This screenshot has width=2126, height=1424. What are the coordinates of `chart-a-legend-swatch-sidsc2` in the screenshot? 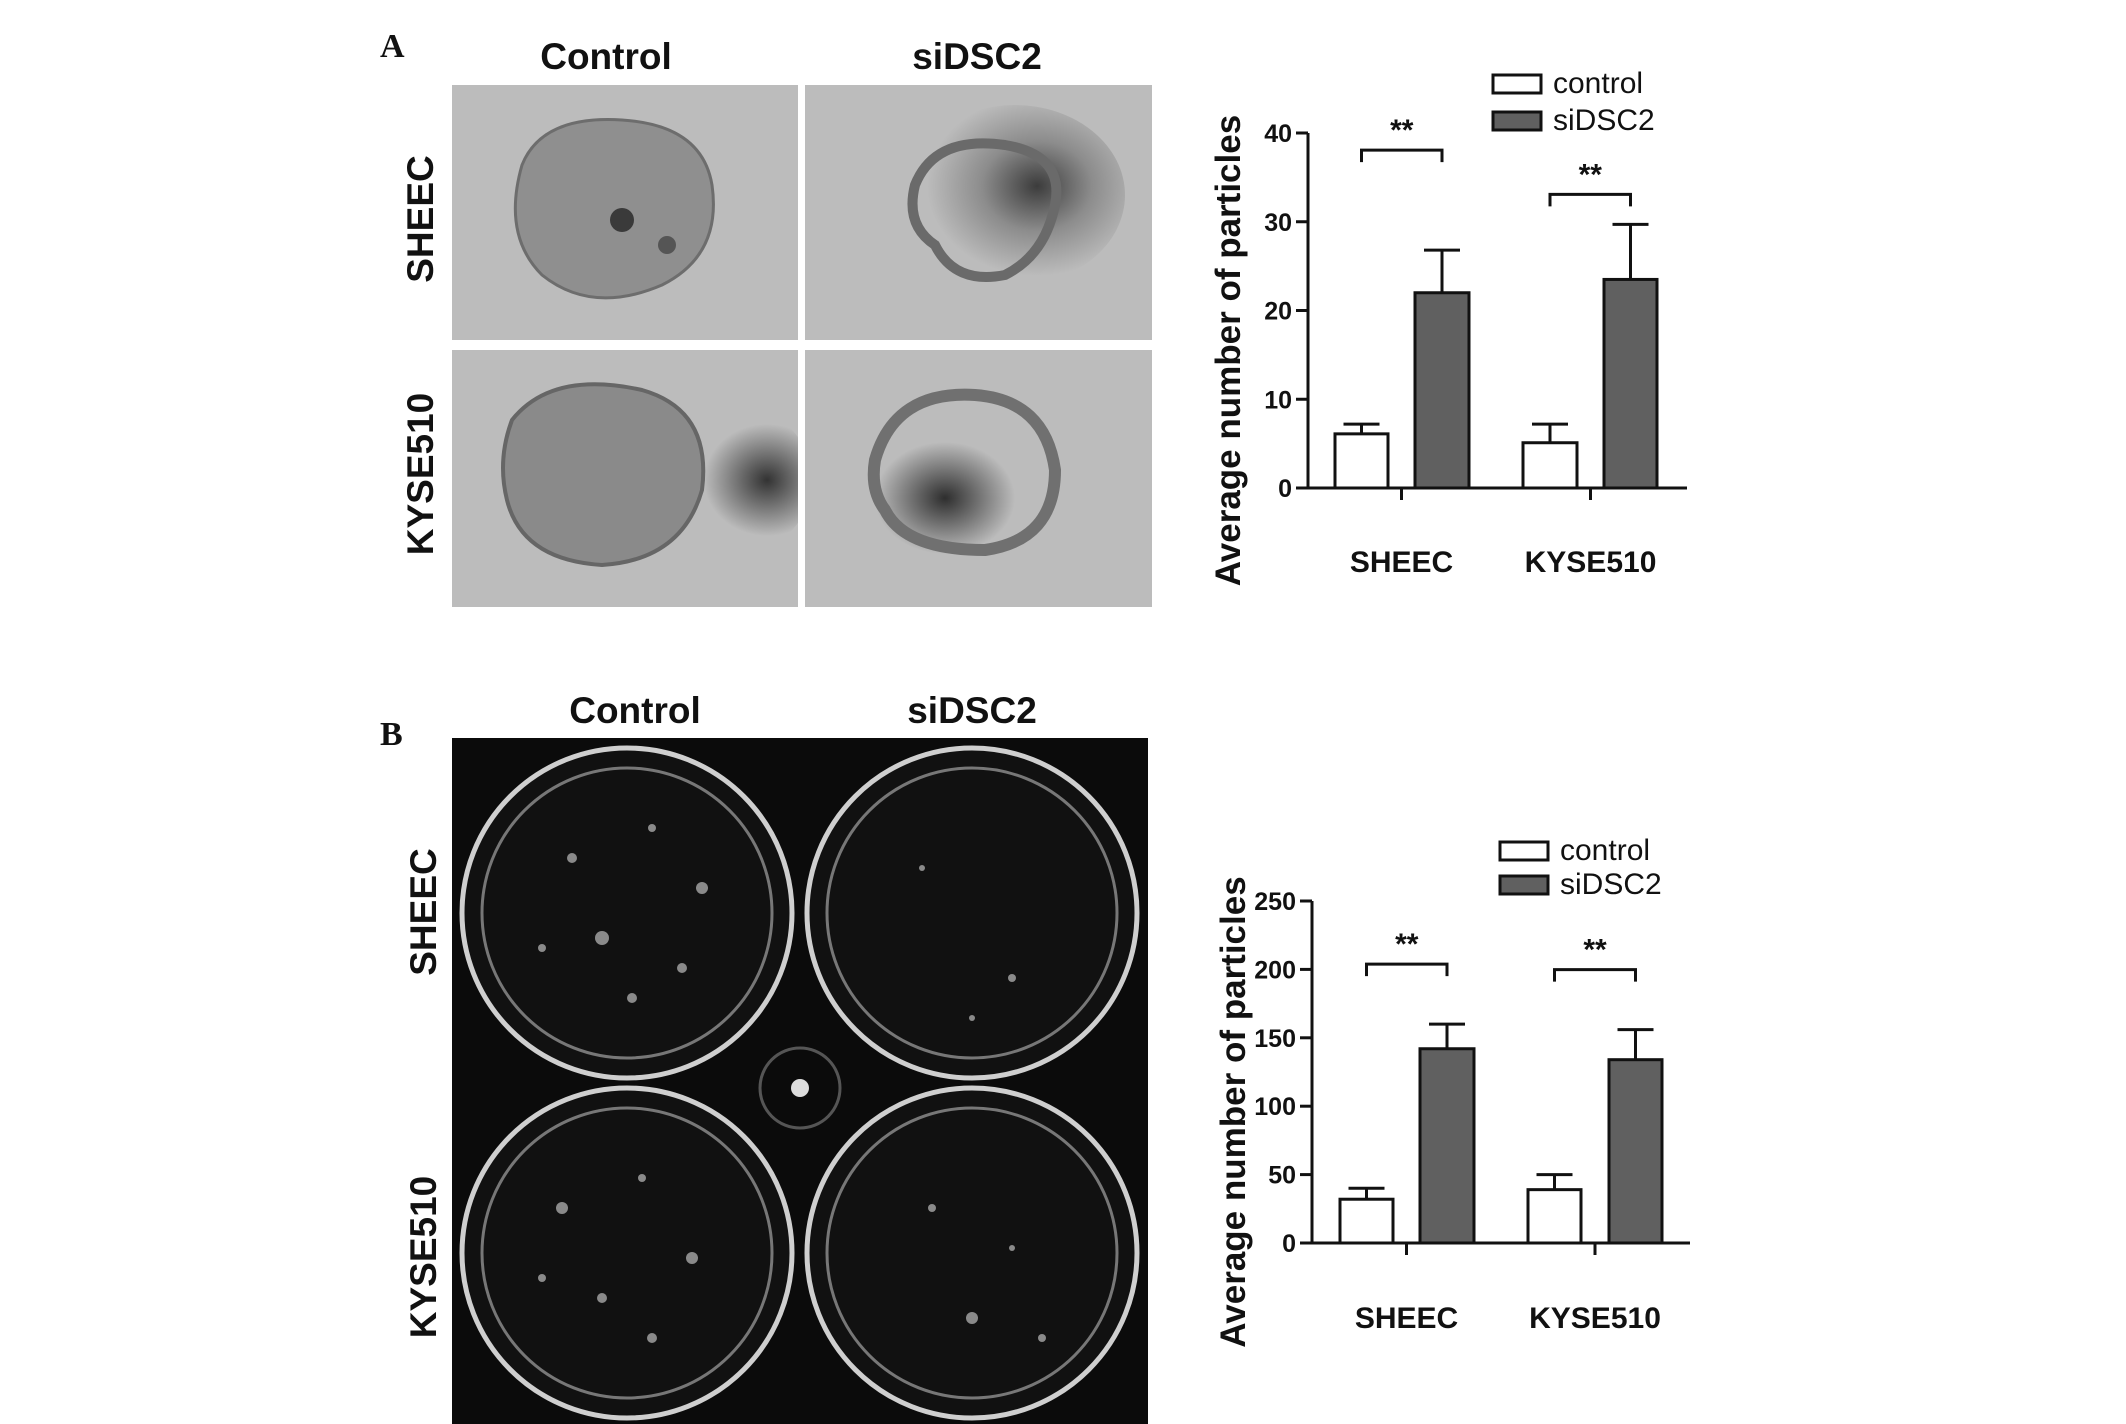 It's located at (1517, 121).